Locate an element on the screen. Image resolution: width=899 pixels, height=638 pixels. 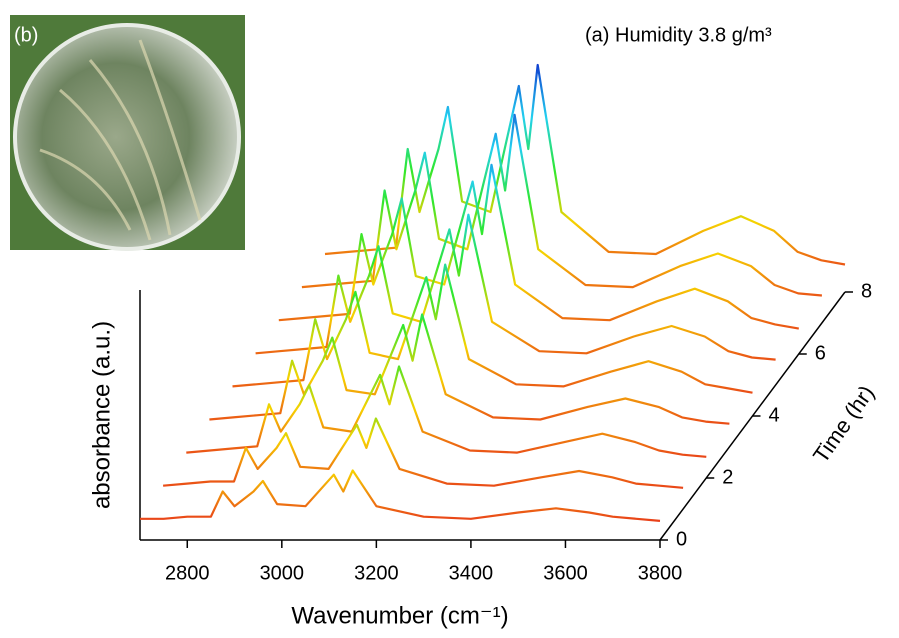
photo-inset: (b) is located at coordinates (127, 133).